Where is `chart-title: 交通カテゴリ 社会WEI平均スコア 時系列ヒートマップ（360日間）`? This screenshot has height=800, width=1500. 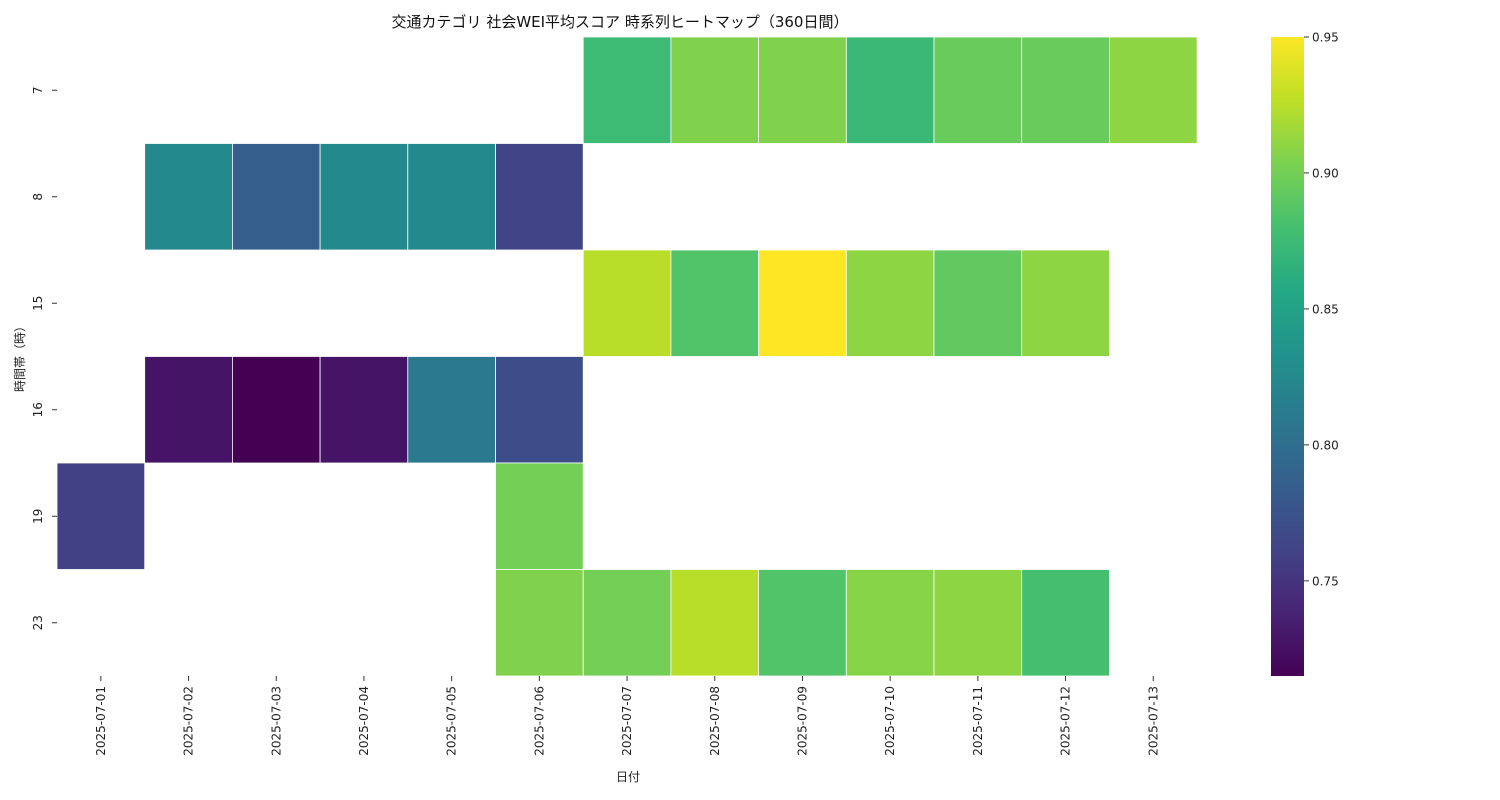
chart-title: 交通カテゴリ 社会WEI平均スコア 時系列ヒートマップ（360日間） is located at coordinates (620, 22).